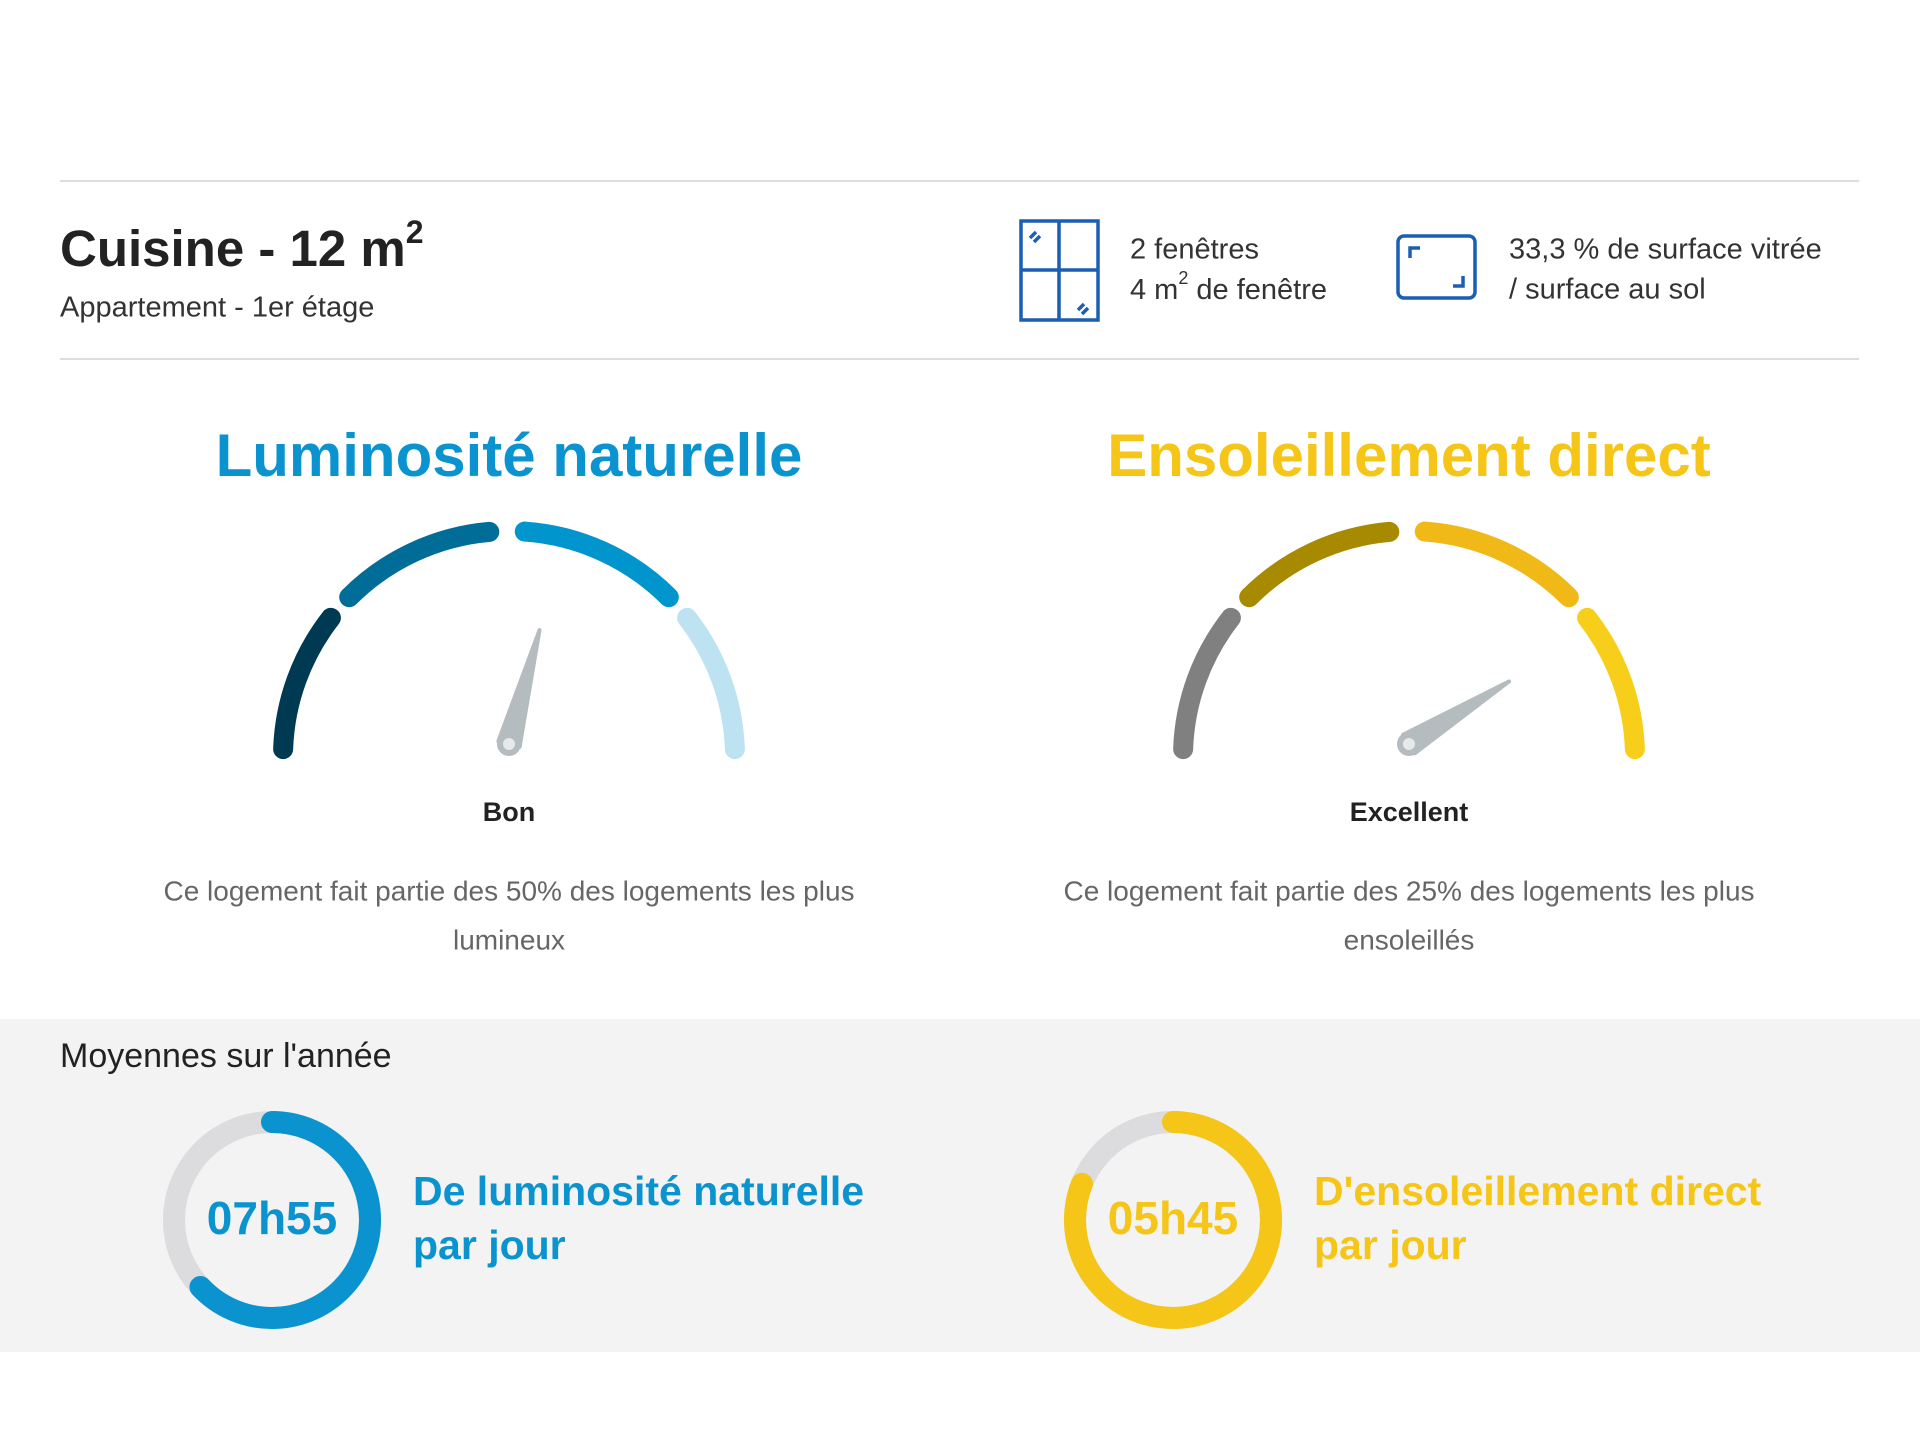  I want to click on window-icon, so click(1059, 270).